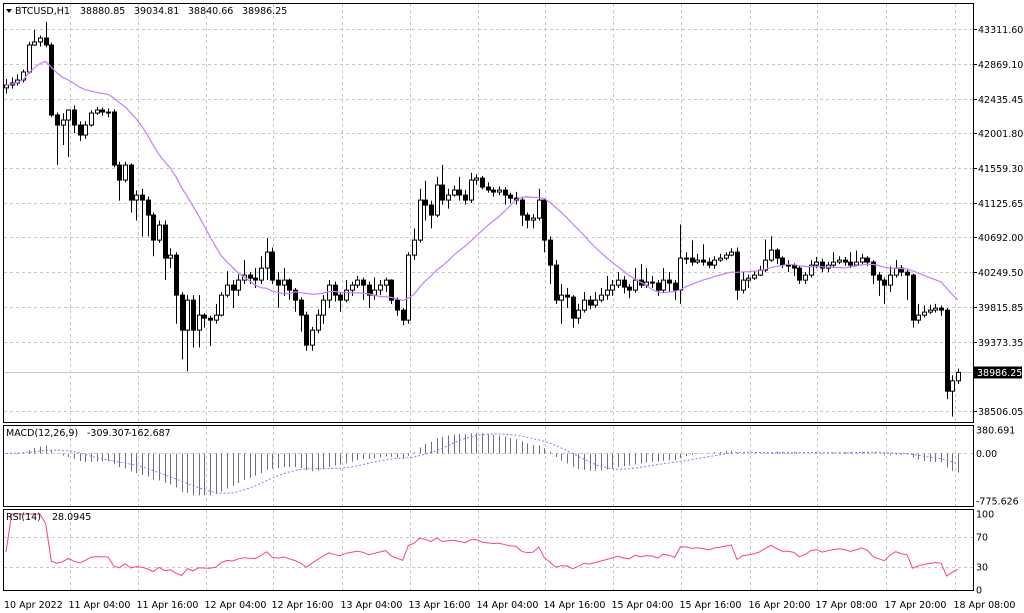 This screenshot has width=1024, height=613. What do you see at coordinates (997, 502) in the screenshot?
I see `macd-tick-label: -775.626` at bounding box center [997, 502].